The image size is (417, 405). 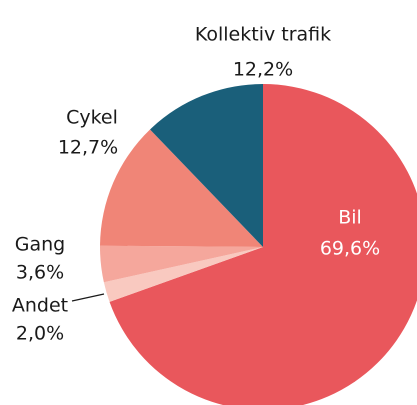 I want to click on slice-label: Kollektiv trafik, so click(x=263, y=35).